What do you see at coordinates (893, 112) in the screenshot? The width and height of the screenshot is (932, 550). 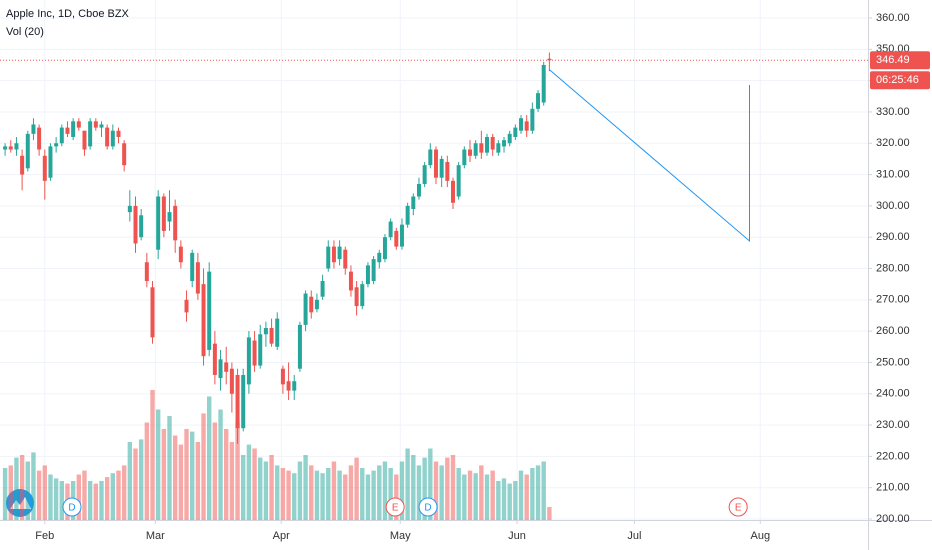 I see `y-tick-label: 330.00` at bounding box center [893, 112].